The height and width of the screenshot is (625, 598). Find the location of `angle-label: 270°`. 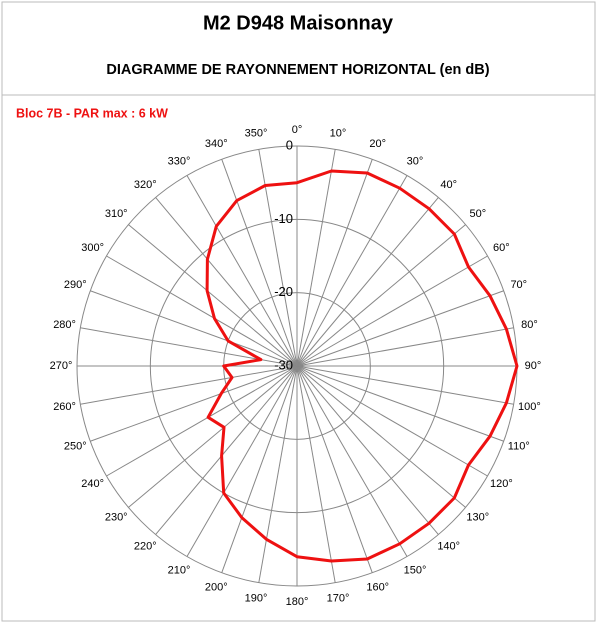

angle-label: 270° is located at coordinates (61, 366).